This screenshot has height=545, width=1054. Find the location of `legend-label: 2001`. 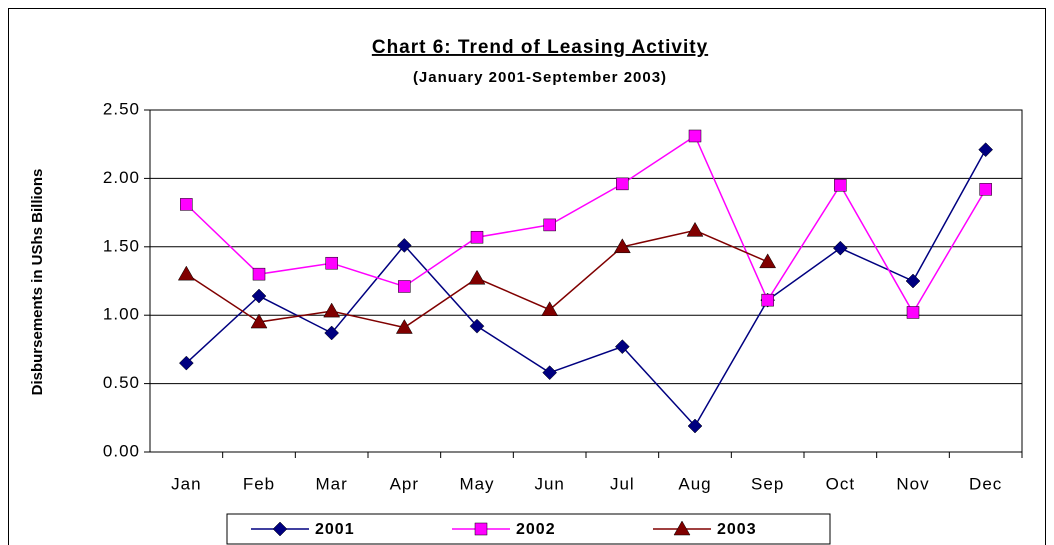

legend-label: 2001 is located at coordinates (335, 529).